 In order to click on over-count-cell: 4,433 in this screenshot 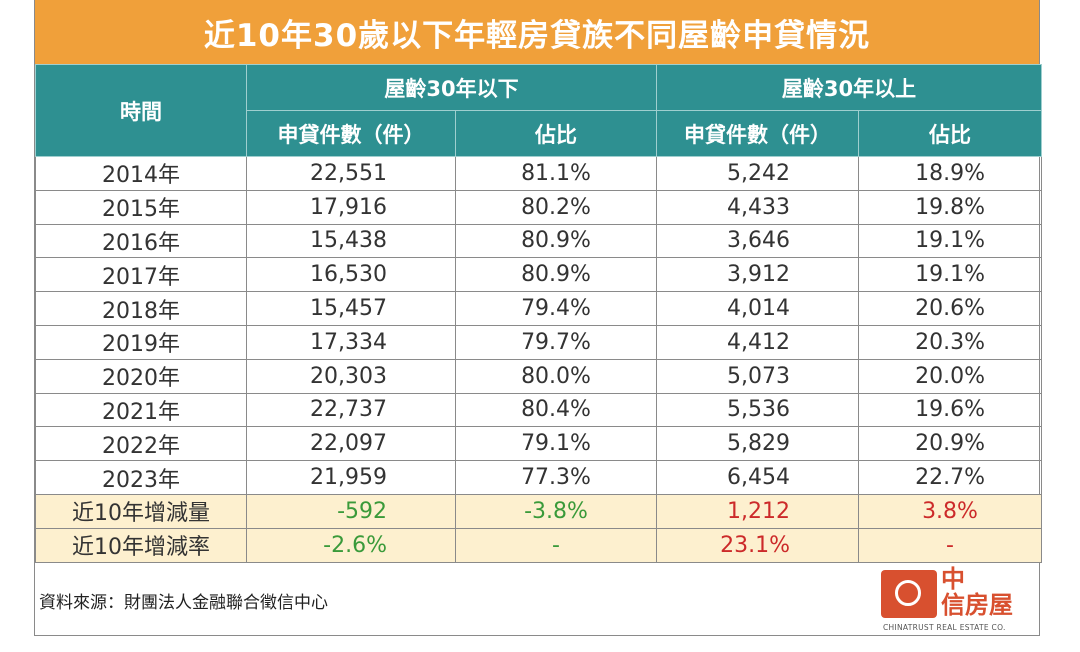, I will do `click(758, 207)`.